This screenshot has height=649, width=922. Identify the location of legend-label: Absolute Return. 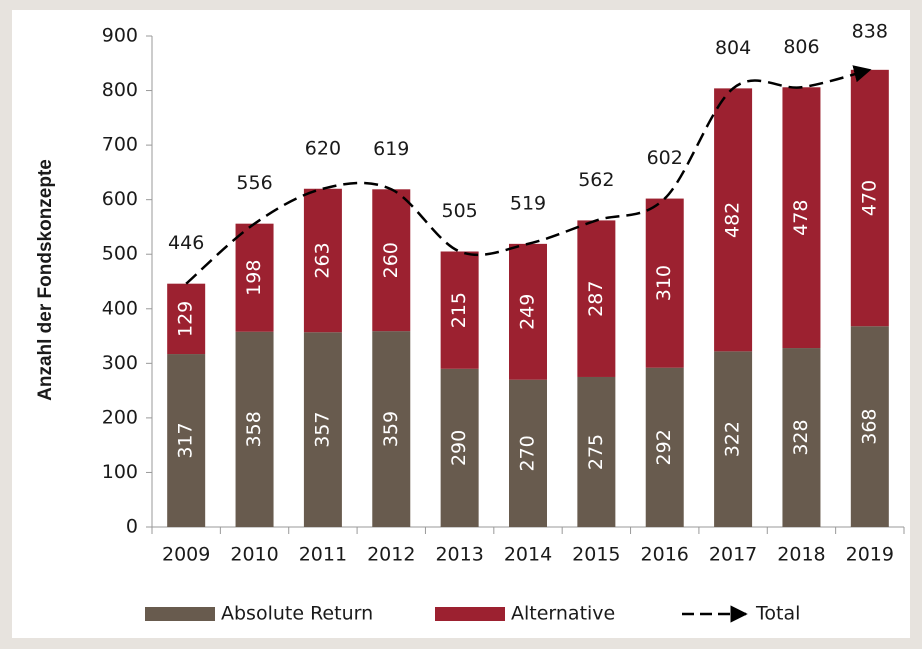
(297, 614).